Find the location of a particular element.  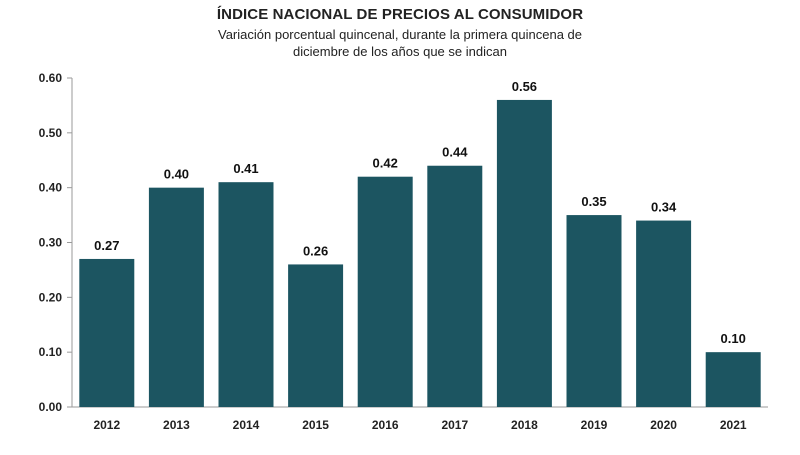

bar-2019 is located at coordinates (594, 311).